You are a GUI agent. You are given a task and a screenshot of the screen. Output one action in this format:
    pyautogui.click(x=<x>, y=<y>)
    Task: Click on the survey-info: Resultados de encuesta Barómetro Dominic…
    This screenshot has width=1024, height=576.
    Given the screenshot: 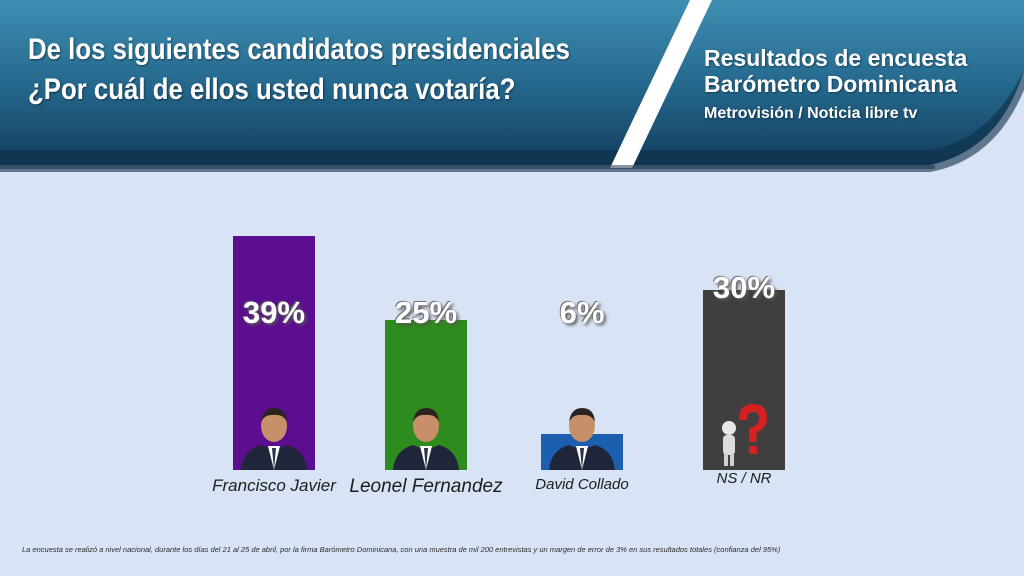 What is the action you would take?
    pyautogui.click(x=854, y=85)
    